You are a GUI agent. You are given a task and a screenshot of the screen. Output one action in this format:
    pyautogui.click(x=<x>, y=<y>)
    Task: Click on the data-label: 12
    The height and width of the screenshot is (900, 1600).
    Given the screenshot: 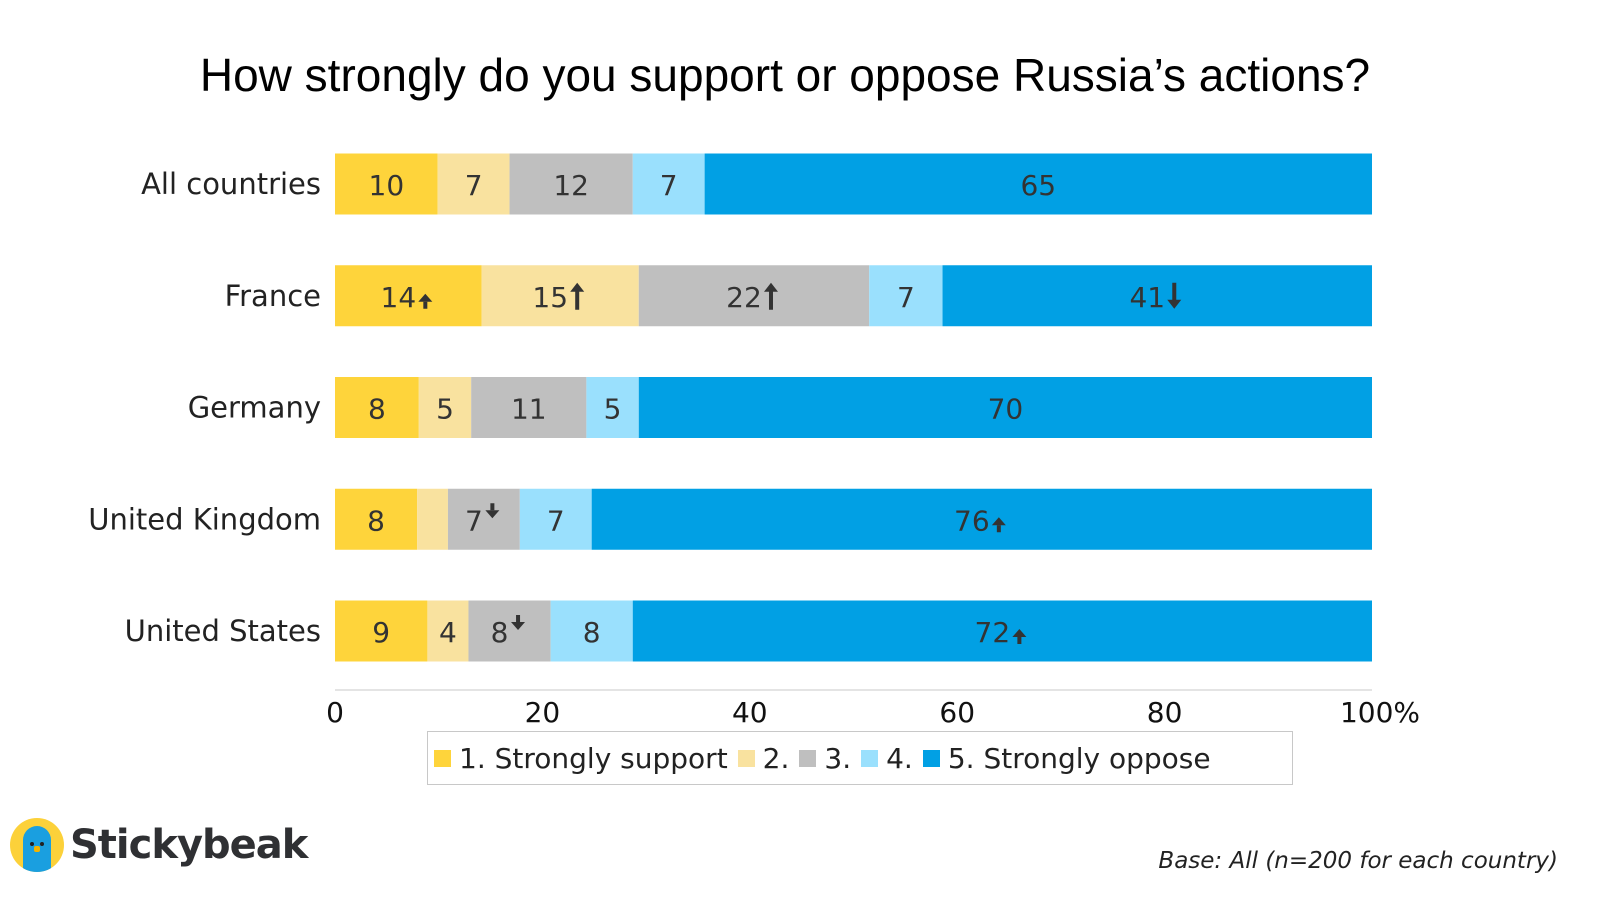 What is the action you would take?
    pyautogui.click(x=571, y=185)
    